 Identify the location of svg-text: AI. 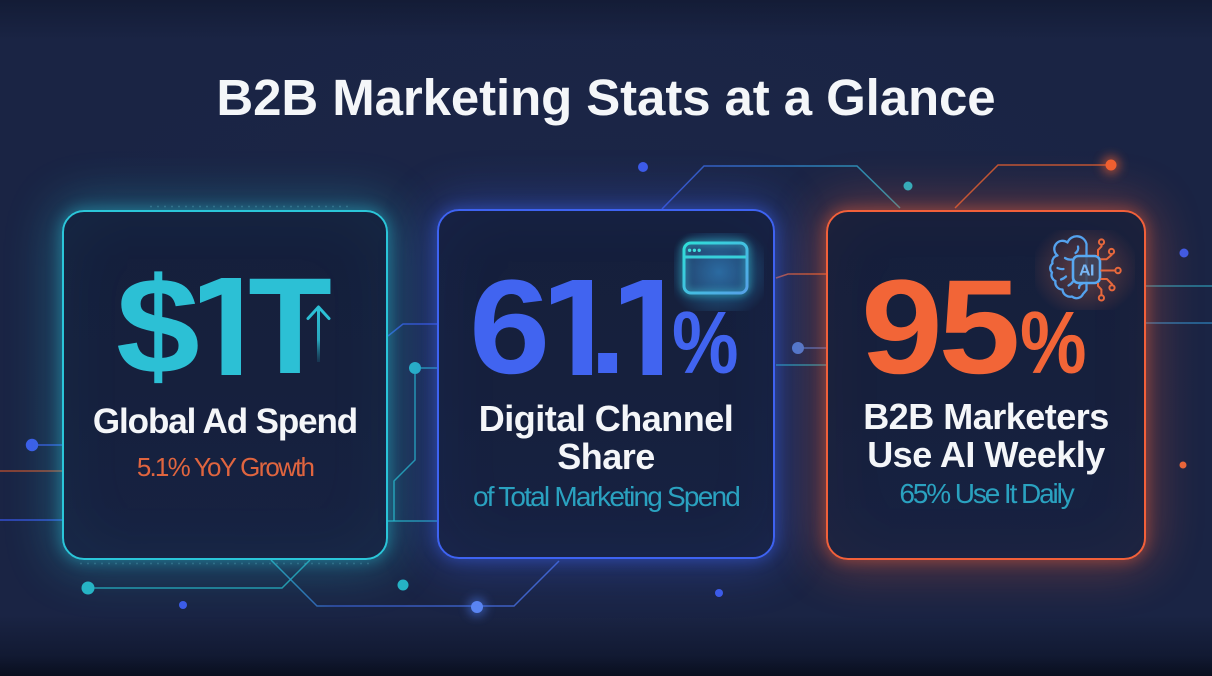
(1086, 271).